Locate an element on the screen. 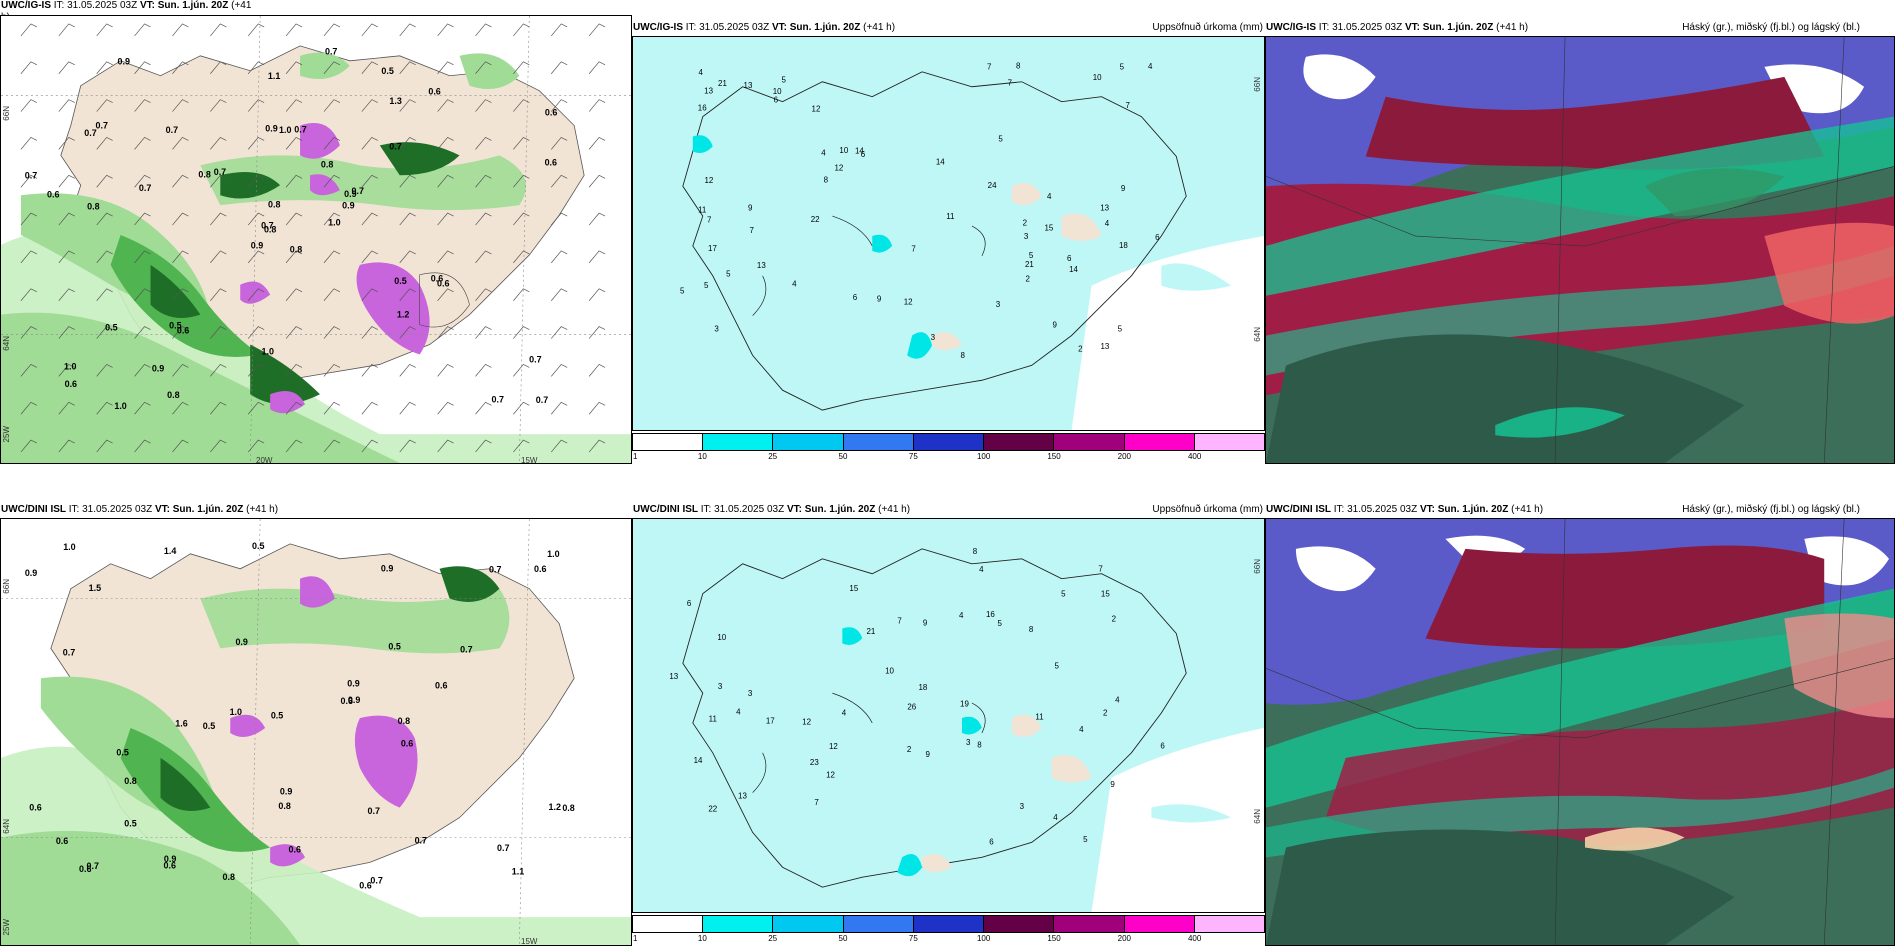 Image resolution: width=1900 pixels, height=950 pixels. map-value-label: 9 is located at coordinates (879, 299).